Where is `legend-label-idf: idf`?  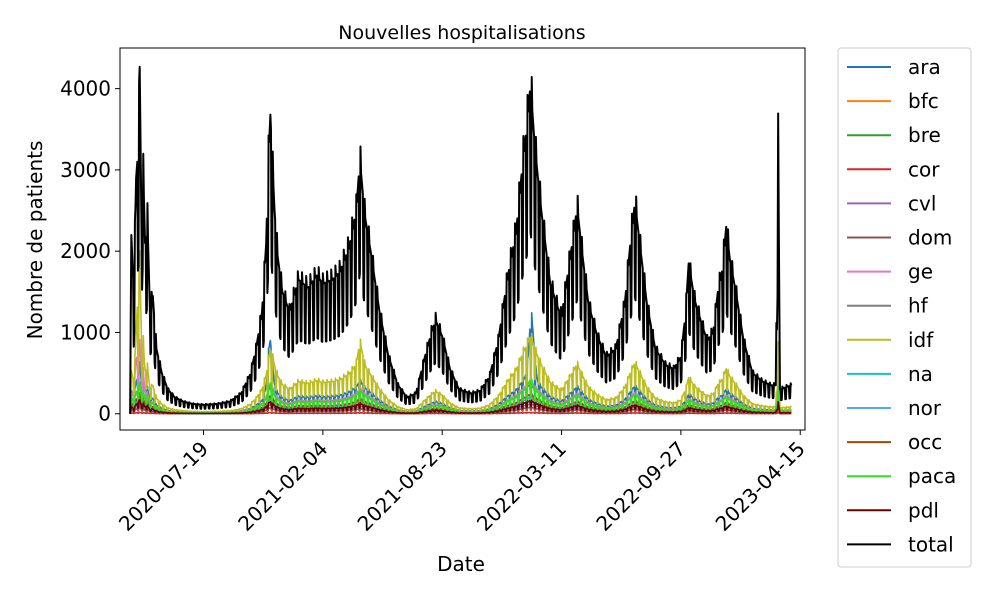
legend-label-idf: idf is located at coordinates (921, 340).